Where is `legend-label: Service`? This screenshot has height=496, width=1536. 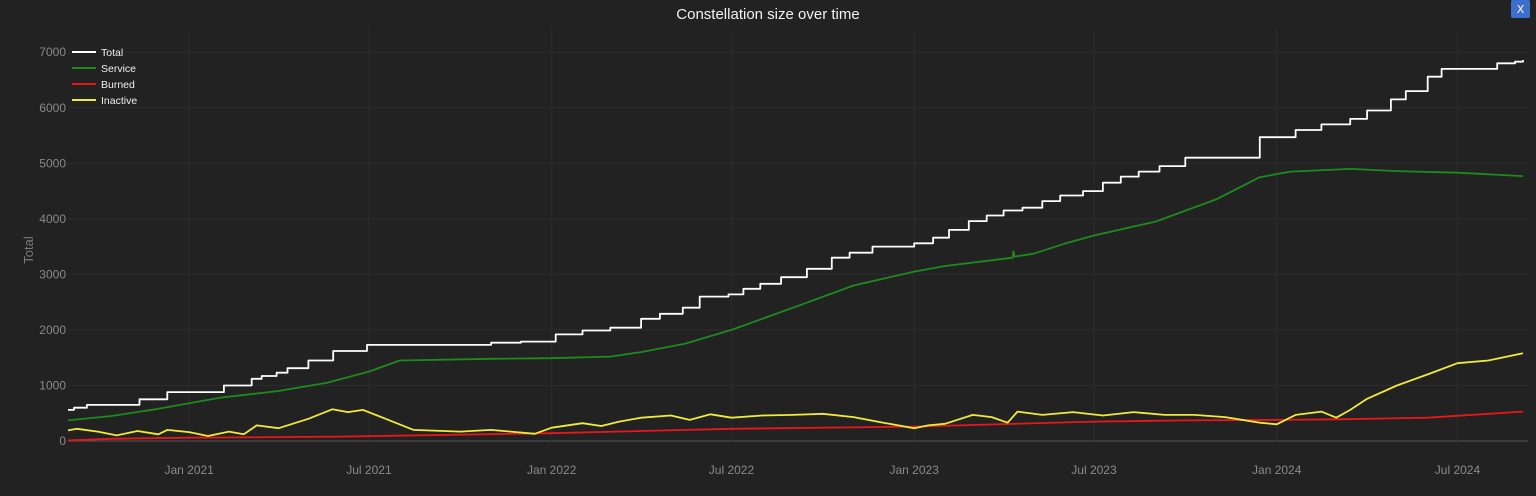 legend-label: Service is located at coordinates (118, 69).